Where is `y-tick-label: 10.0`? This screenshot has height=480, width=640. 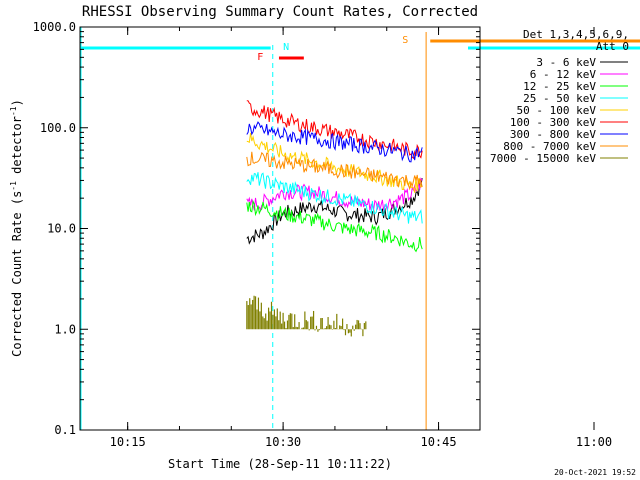
y-tick-label: 10.0 is located at coordinates (61, 229).